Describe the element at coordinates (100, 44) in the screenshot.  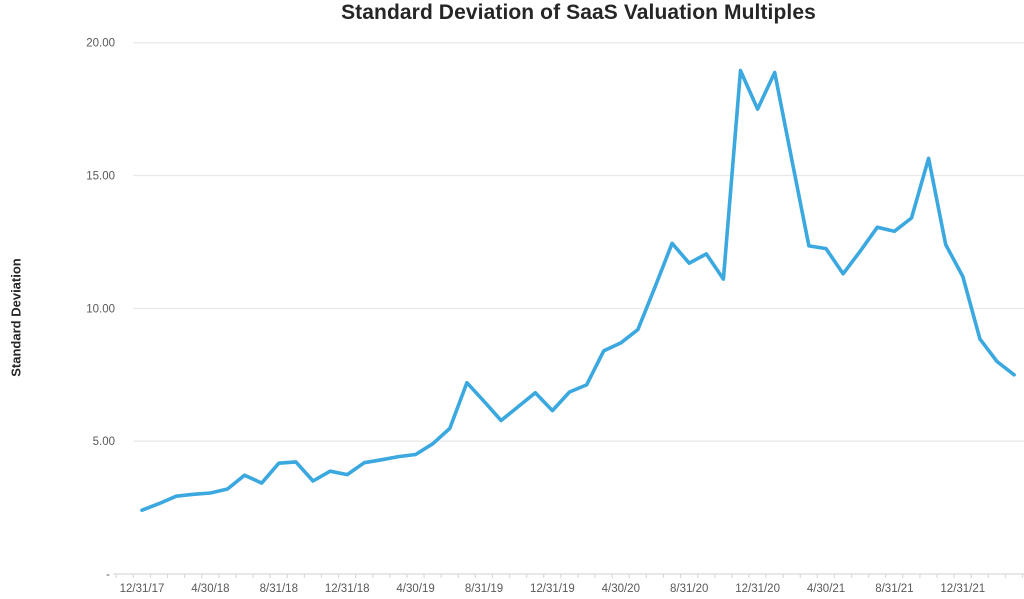
I see `y-tick-label: 20.00` at that location.